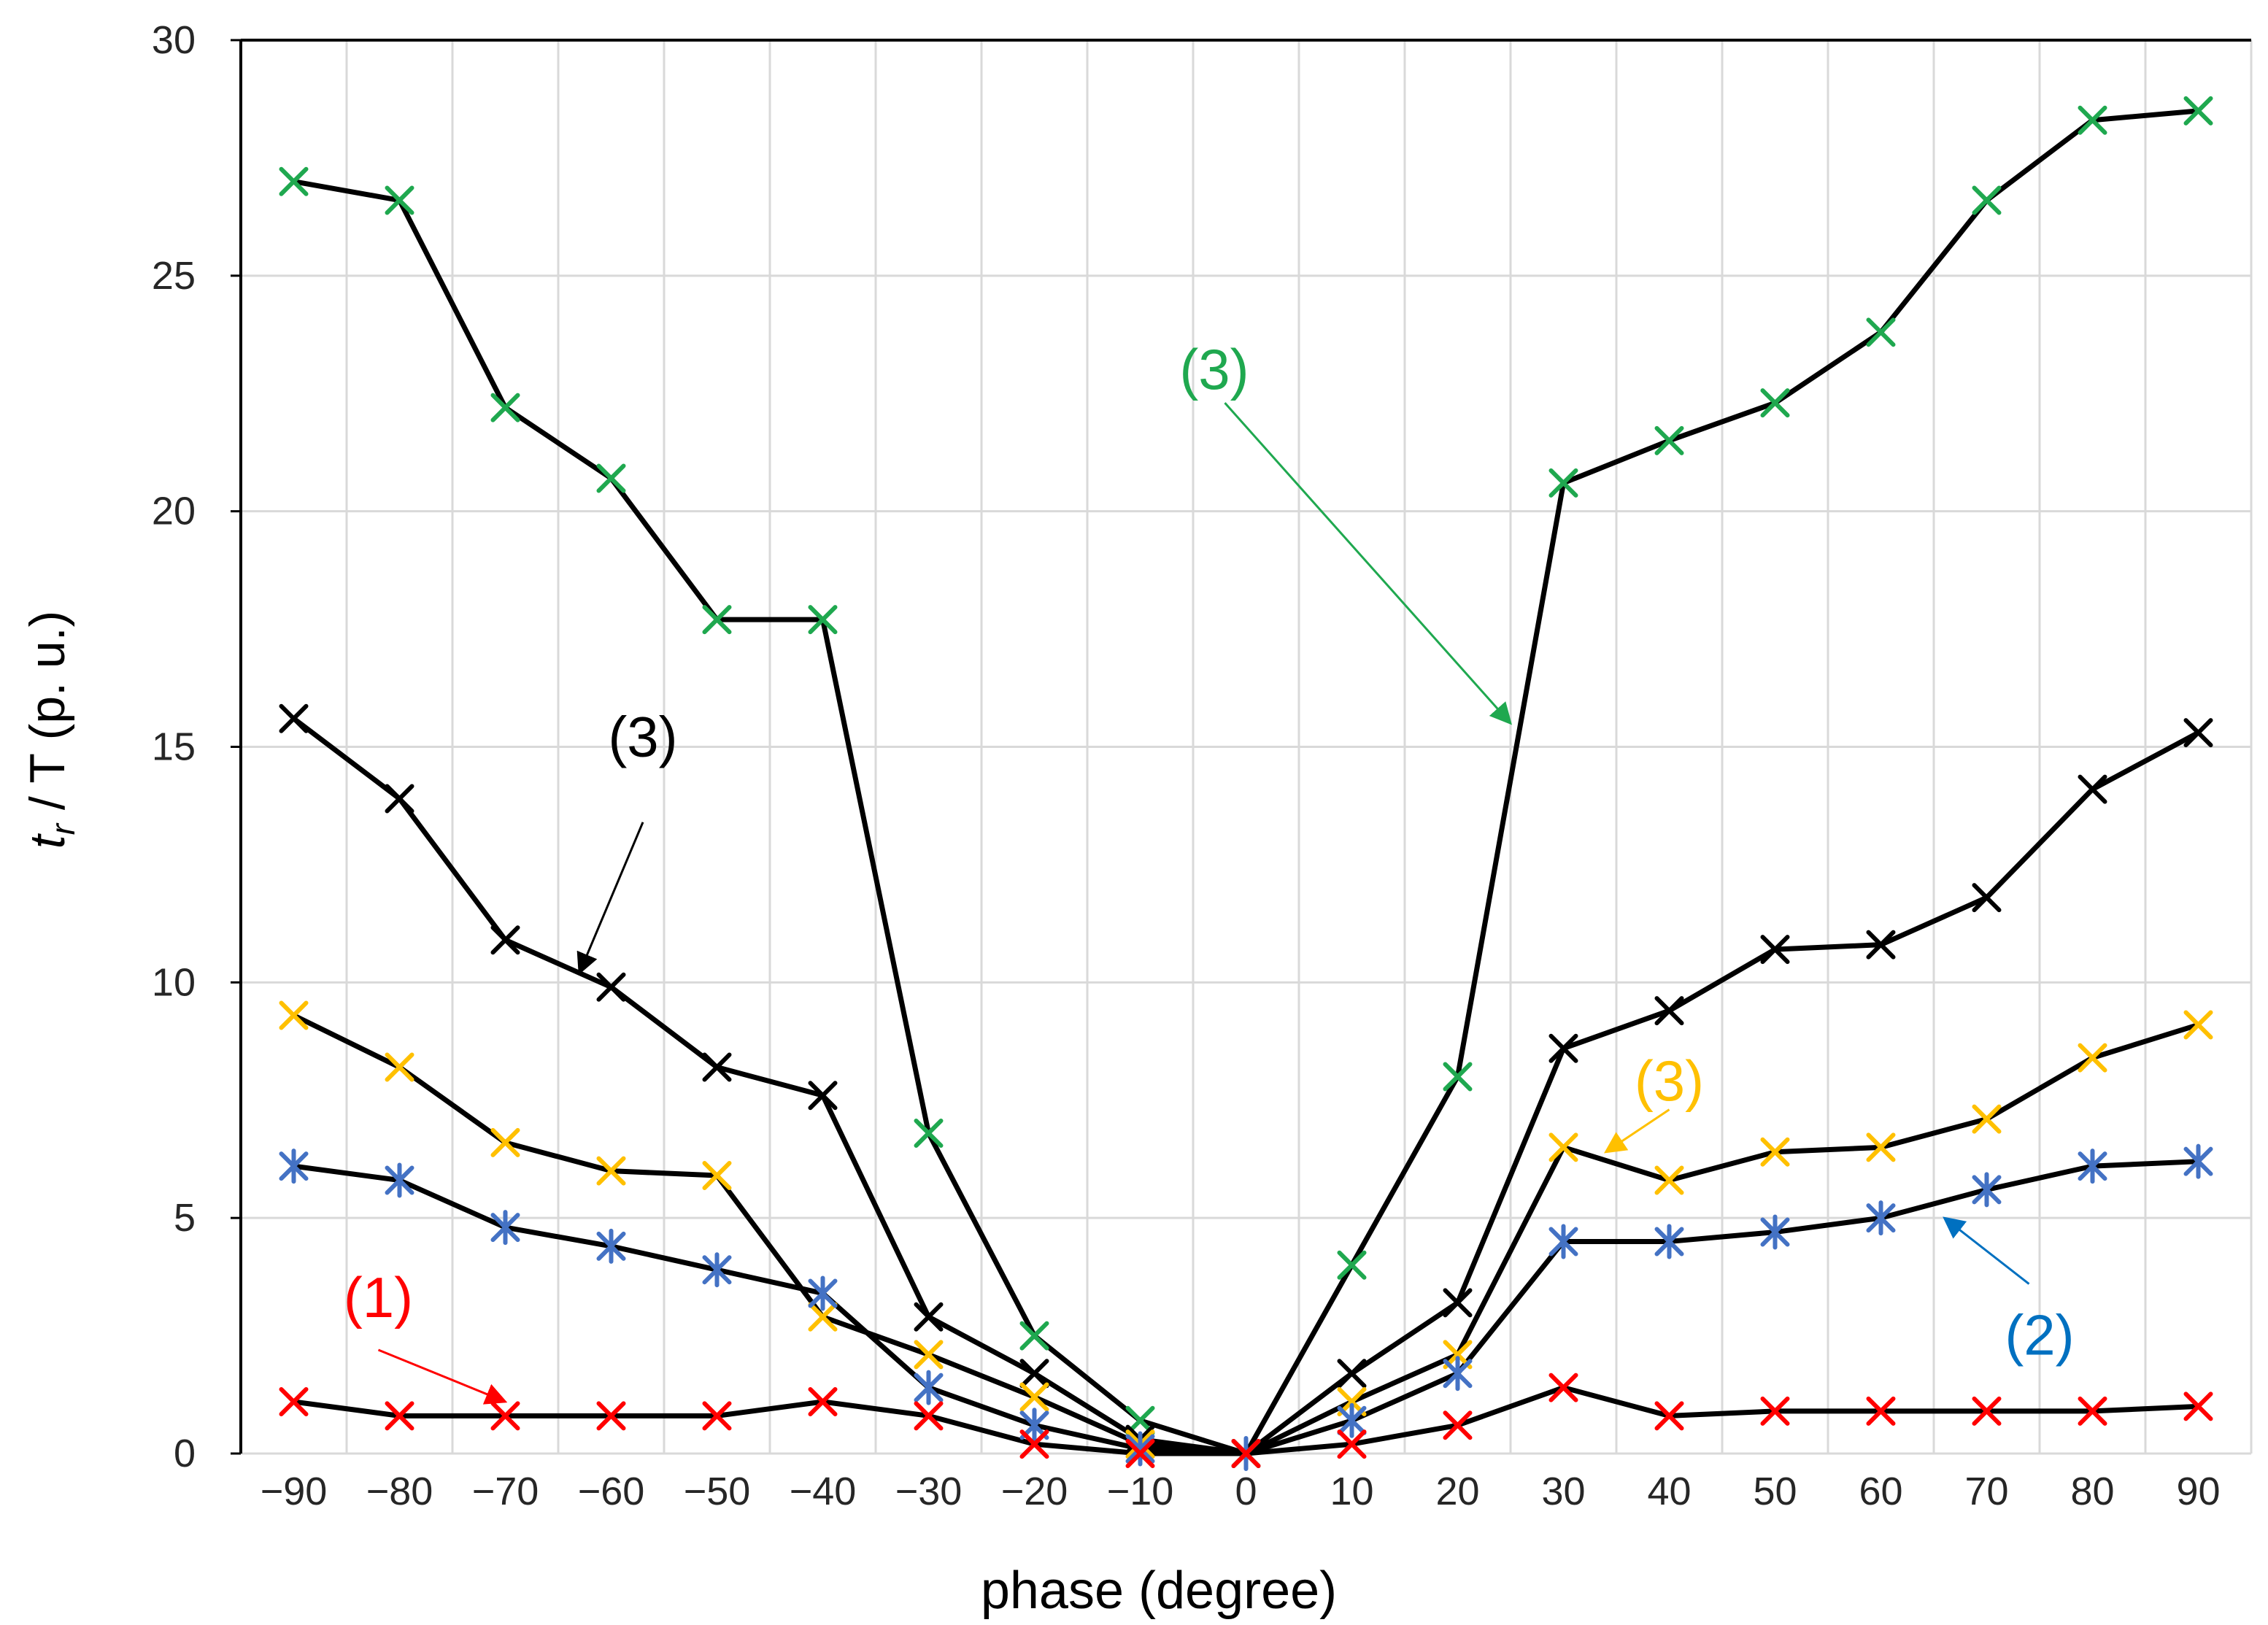  What do you see at coordinates (1986, 1491) in the screenshot?
I see `x-tick-label: 70` at bounding box center [1986, 1491].